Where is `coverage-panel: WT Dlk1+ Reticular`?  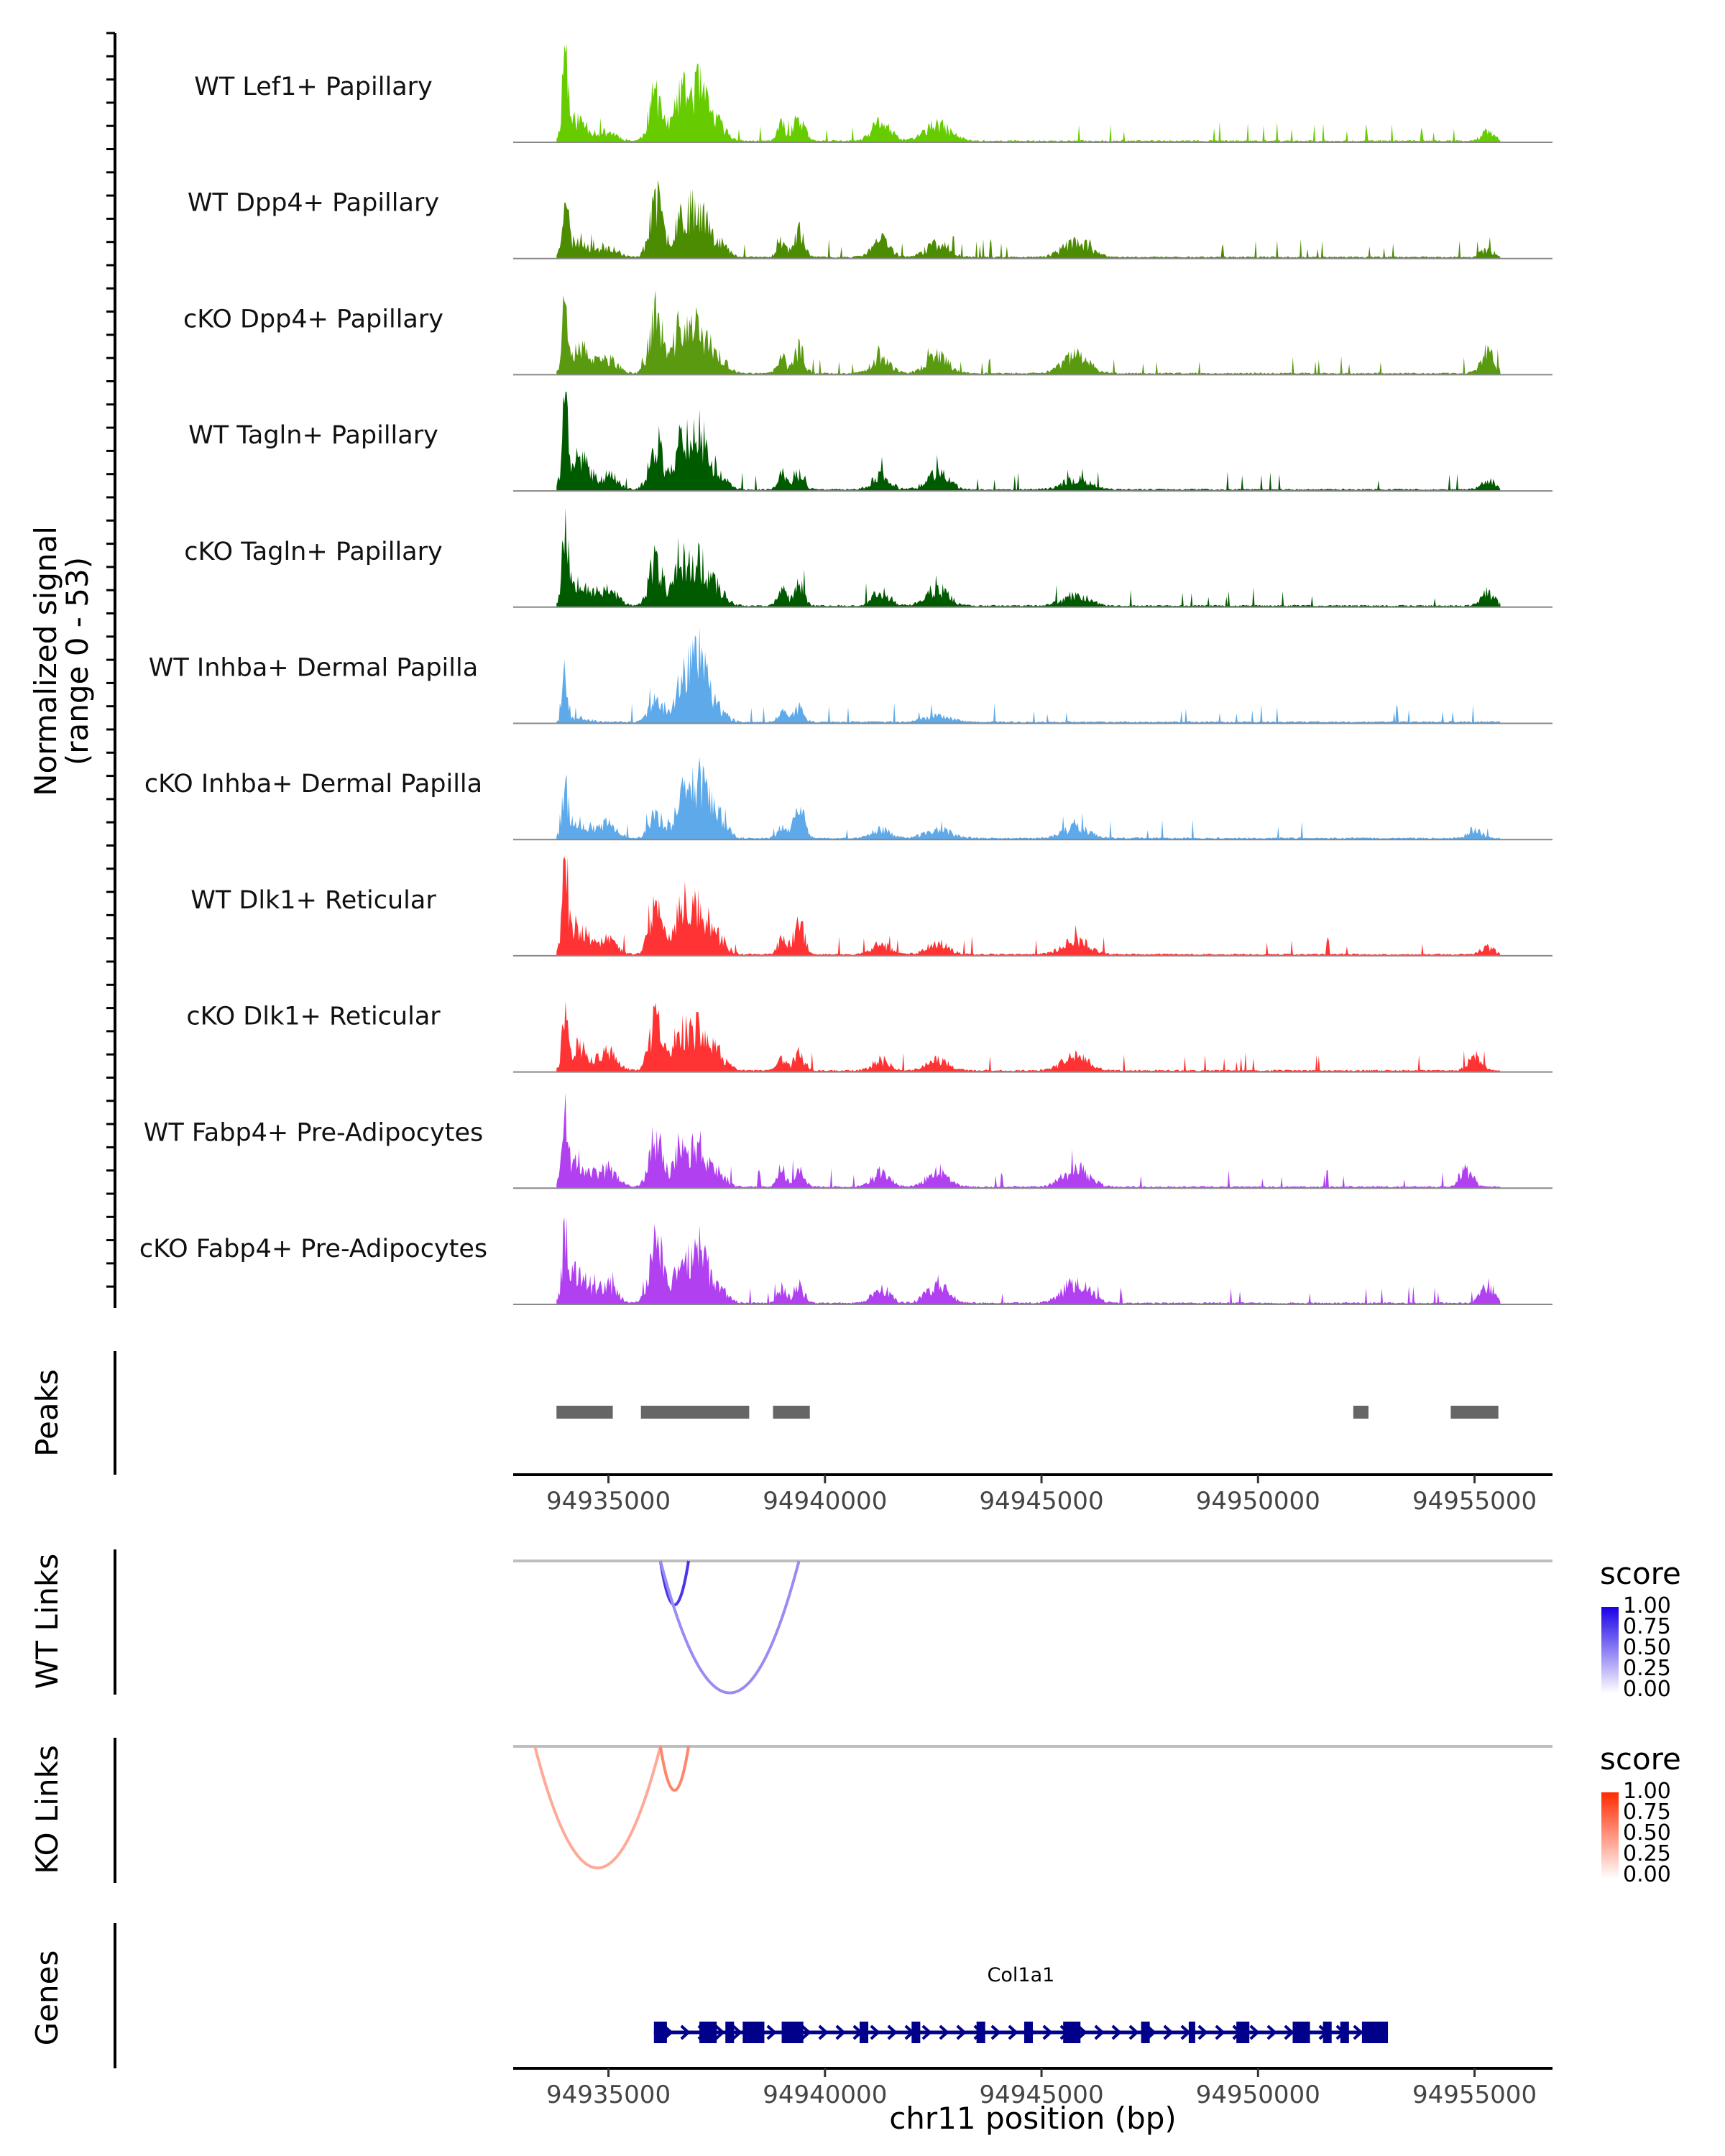 coverage-panel: WT Dlk1+ Reticular is located at coordinates (871, 907).